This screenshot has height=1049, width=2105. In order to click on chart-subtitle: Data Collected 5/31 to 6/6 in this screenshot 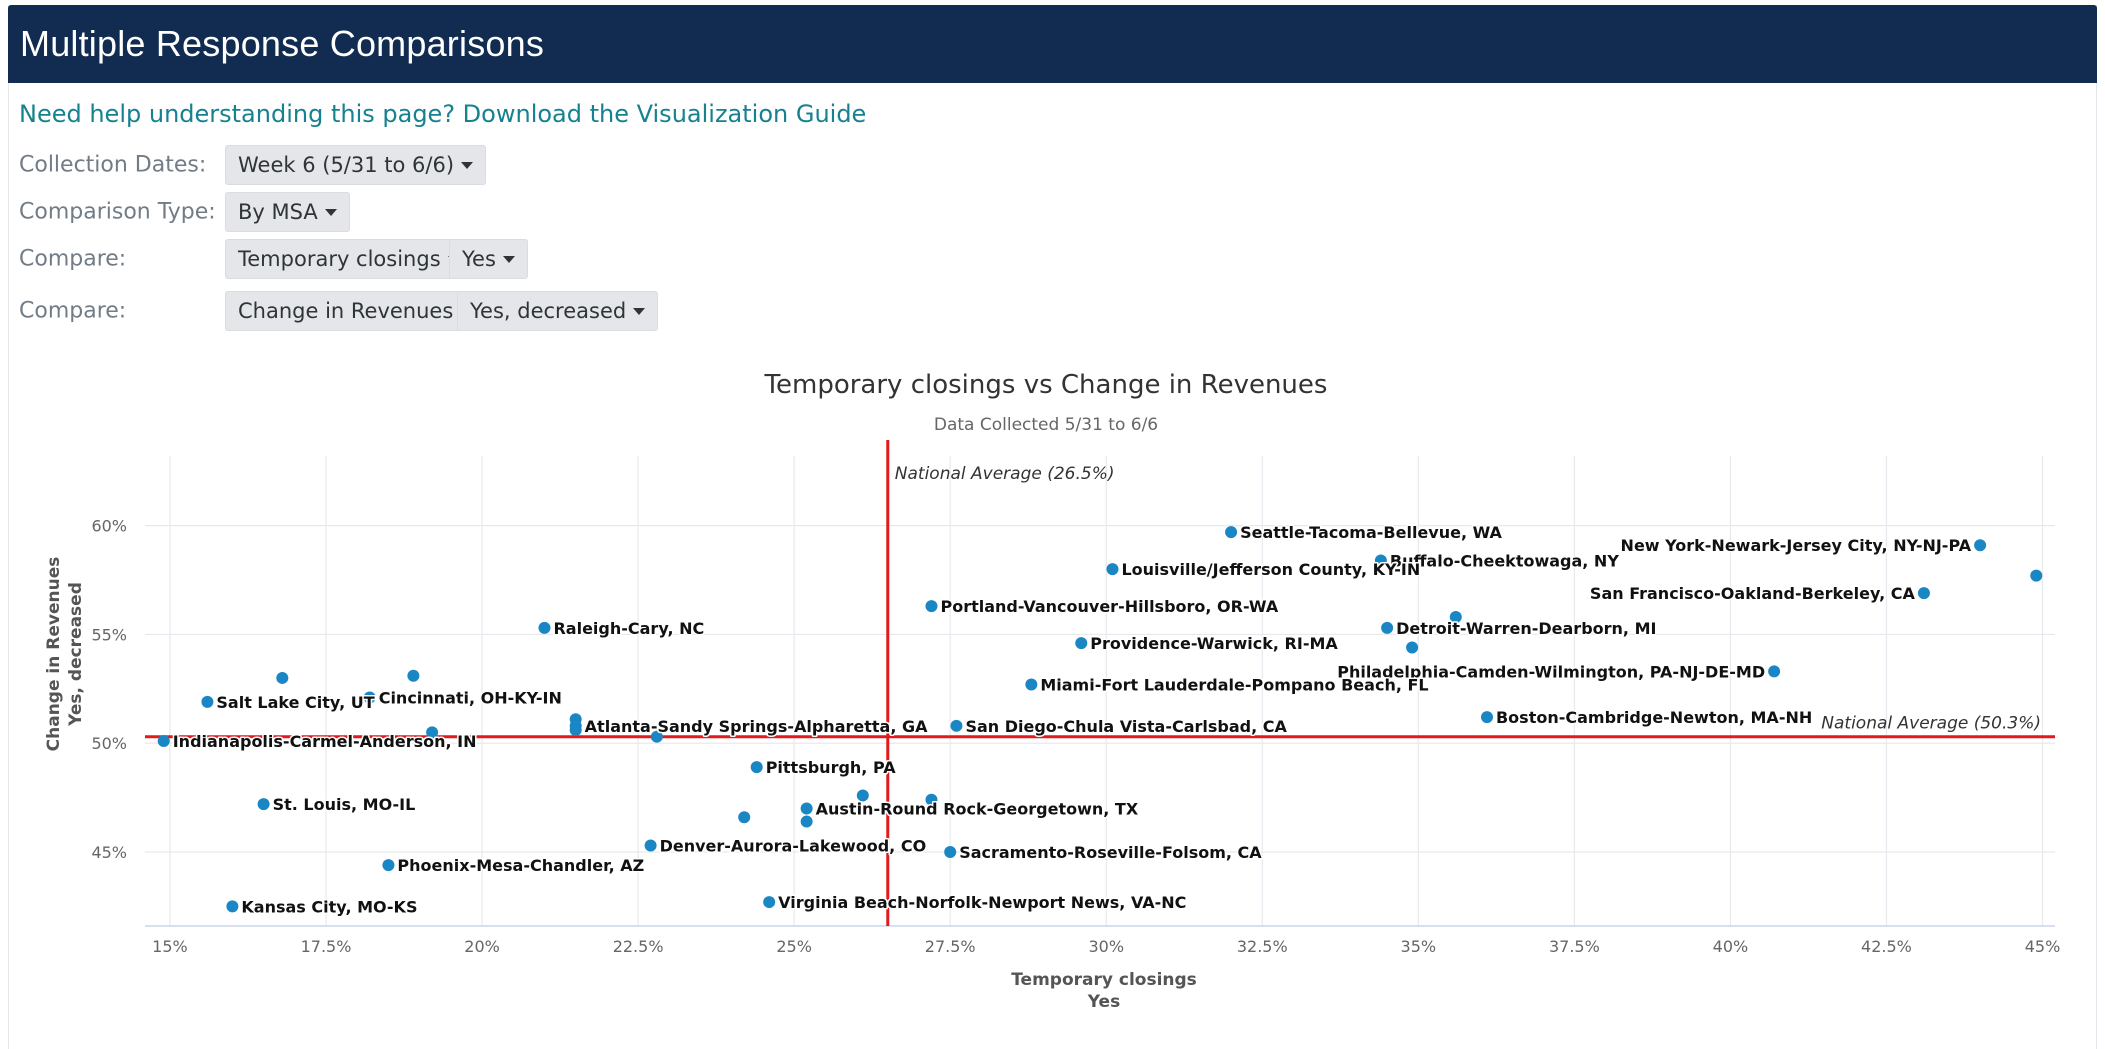, I will do `click(1046, 425)`.